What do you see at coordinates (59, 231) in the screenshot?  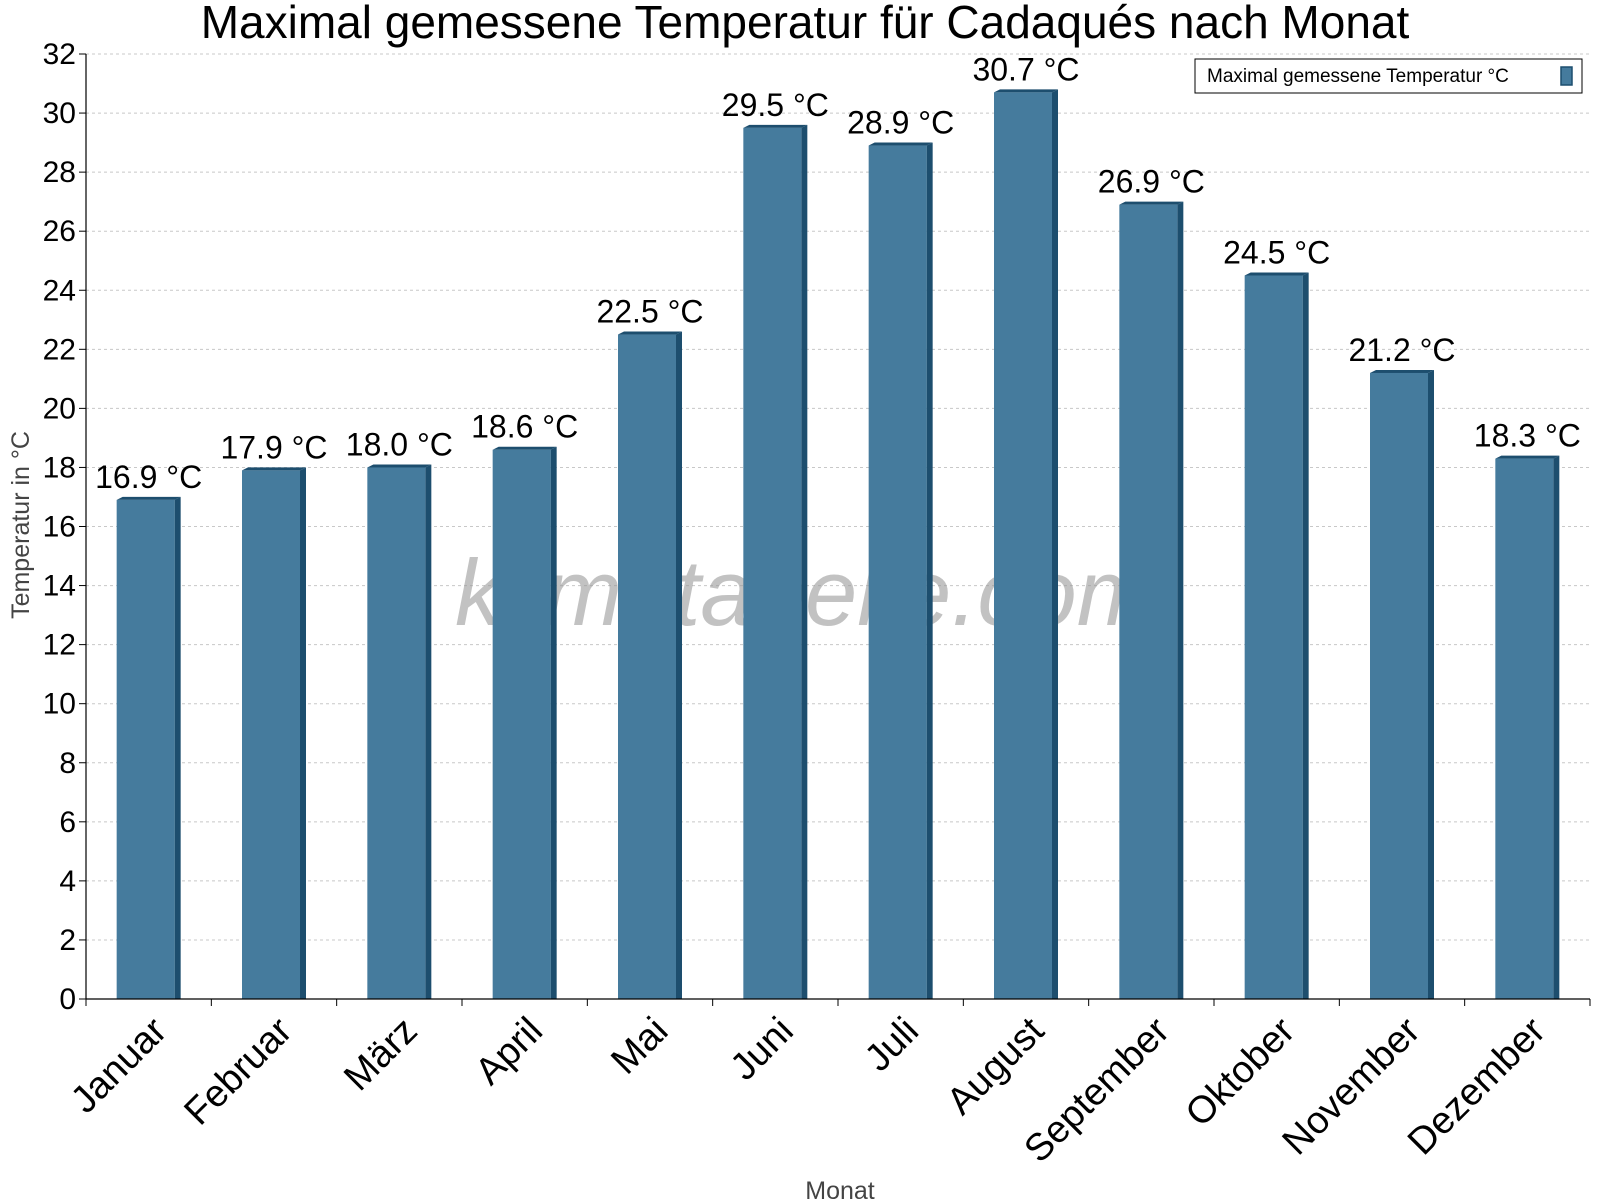 I see `y-tick-label: 26` at bounding box center [59, 231].